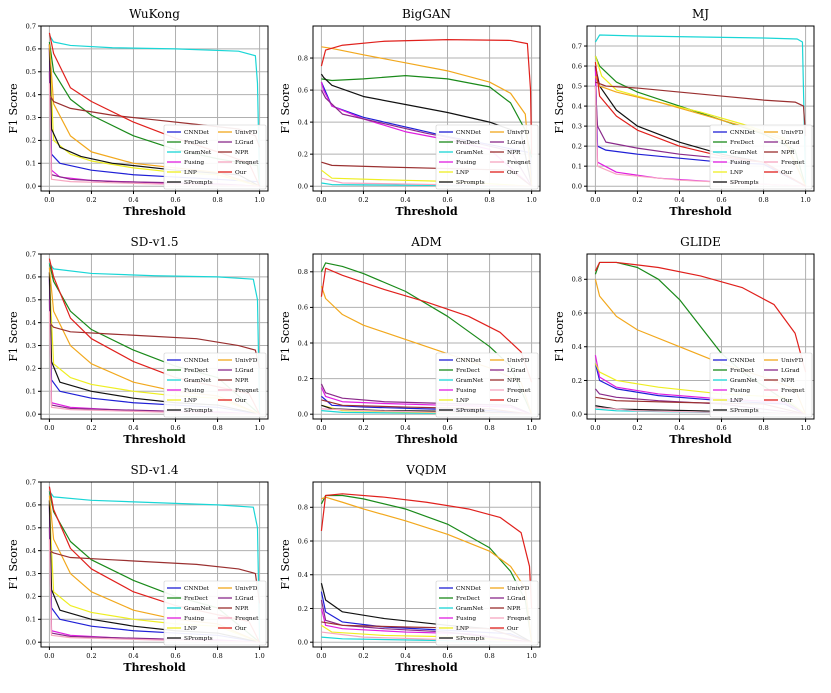  What do you see at coordinates (154, 14) in the screenshot?
I see `chart-title: WuKong` at bounding box center [154, 14].